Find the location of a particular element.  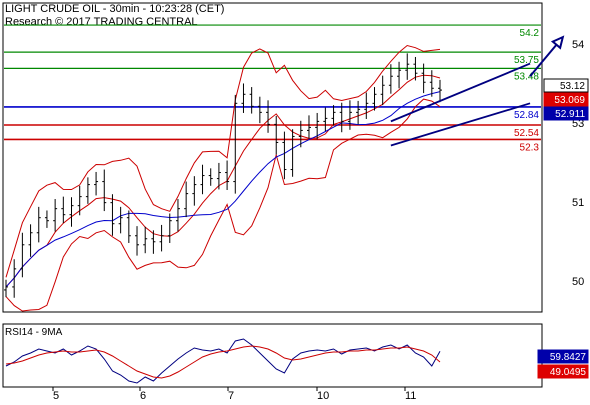

x-axis: 5 6 7 10 11 is located at coordinates (234, 394).